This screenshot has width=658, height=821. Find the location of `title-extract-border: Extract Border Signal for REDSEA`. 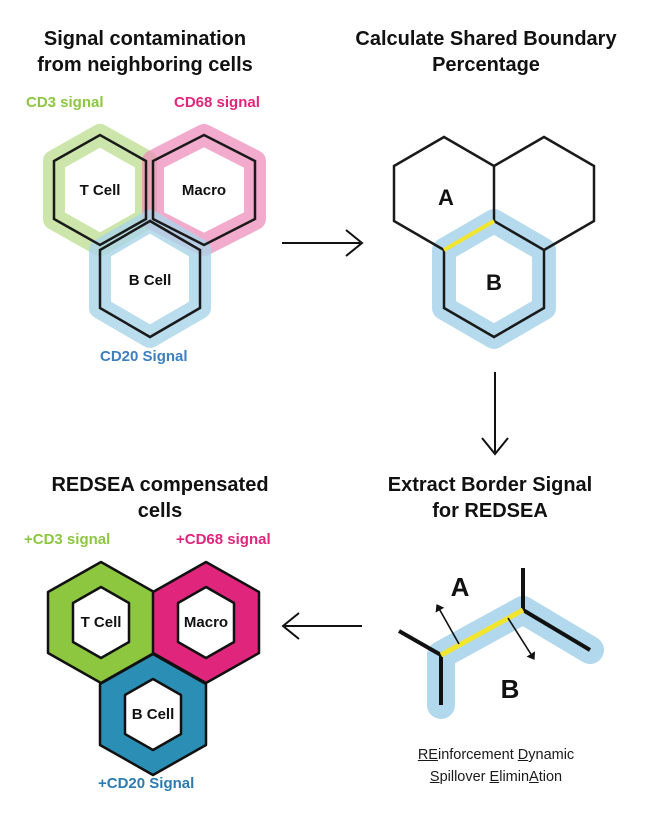

title-extract-border: Extract Border Signal for REDSEA is located at coordinates (490, 498).